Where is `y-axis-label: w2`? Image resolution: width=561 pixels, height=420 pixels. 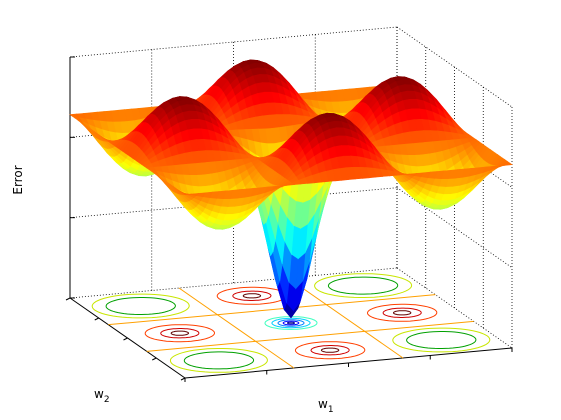 y-axis-label: w2 is located at coordinates (102, 396).